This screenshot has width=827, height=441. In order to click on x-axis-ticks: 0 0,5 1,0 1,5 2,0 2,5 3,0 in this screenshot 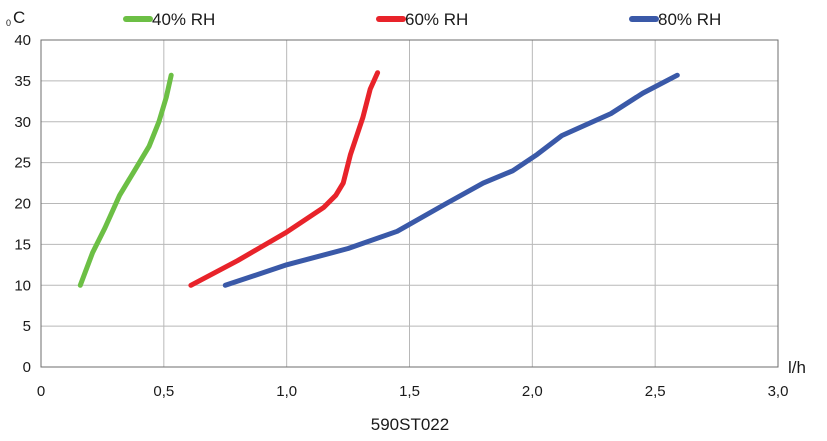, I will do `click(413, 391)`.